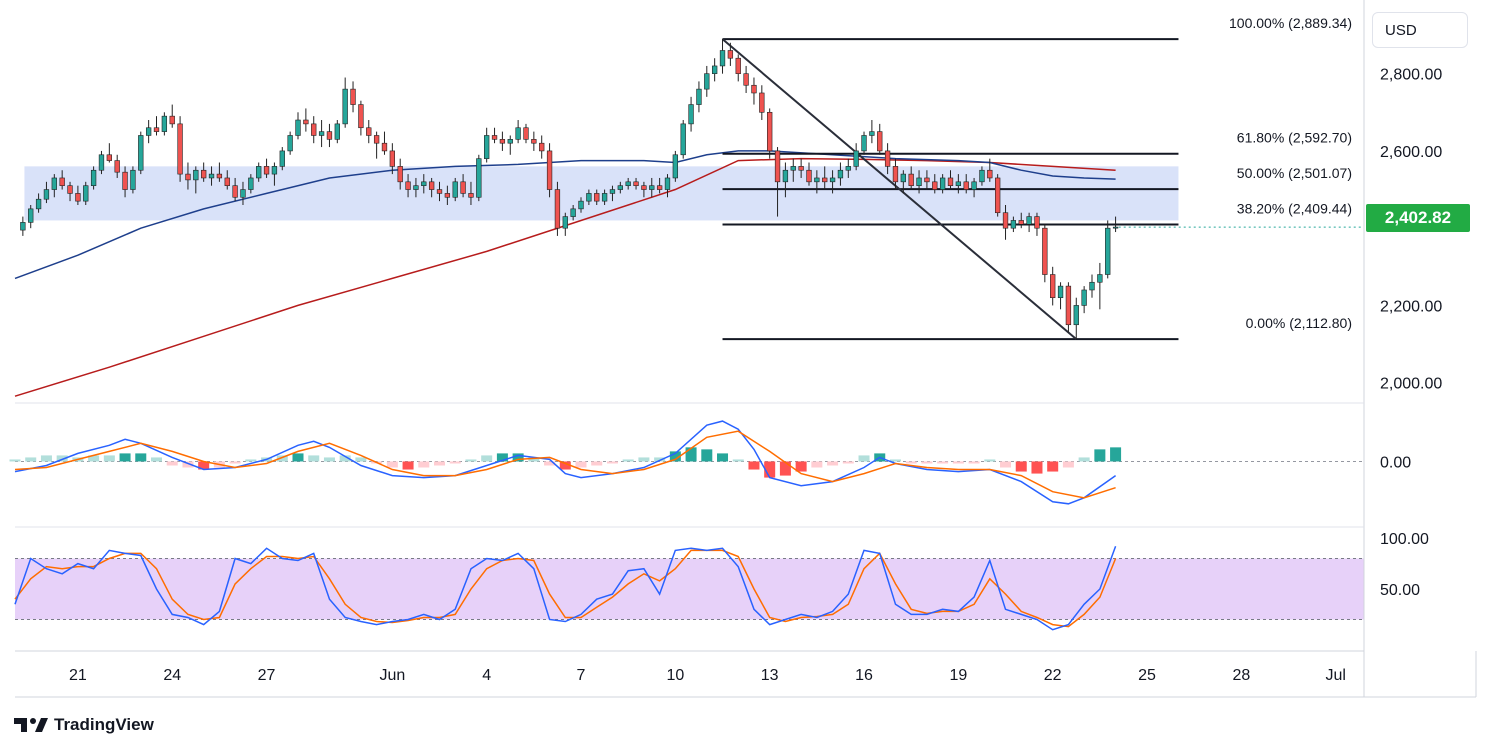 Image resolution: width=1491 pixels, height=751 pixels. What do you see at coordinates (172, 675) in the screenshot?
I see `time-tick-label: 24` at bounding box center [172, 675].